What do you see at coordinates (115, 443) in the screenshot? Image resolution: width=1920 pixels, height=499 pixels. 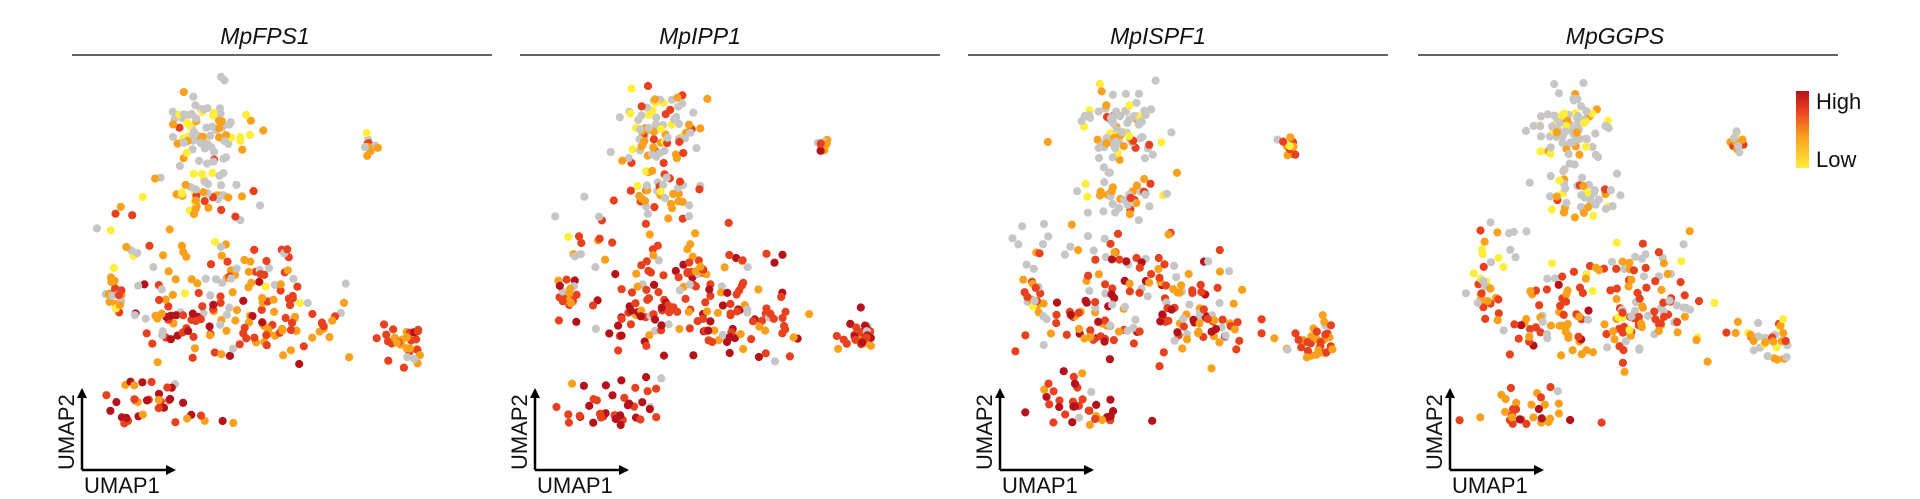 I see `panel-1-axes: UMAP2 UMAP1` at bounding box center [115, 443].